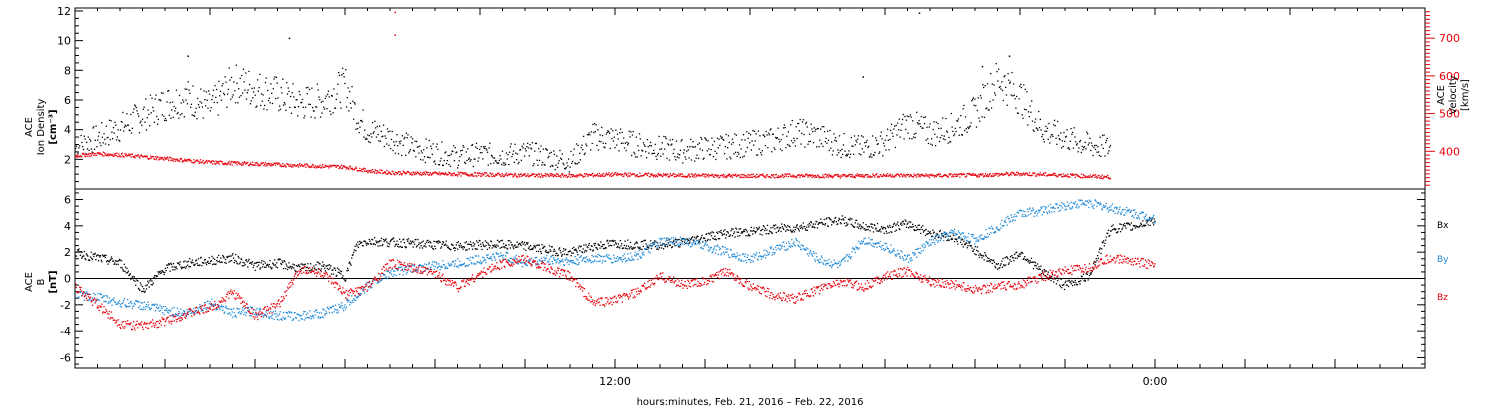 This screenshot has height=410, width=1500. I want to click on top-left-tick-label: 6, so click(67, 100).